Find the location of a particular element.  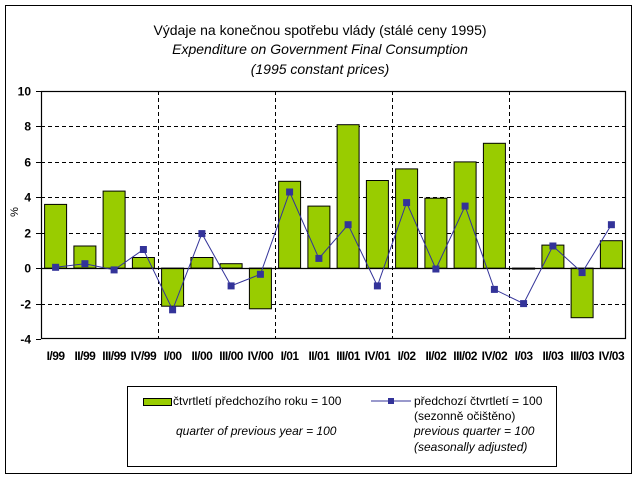

x-tick-label: IV/01 is located at coordinates (378, 356).